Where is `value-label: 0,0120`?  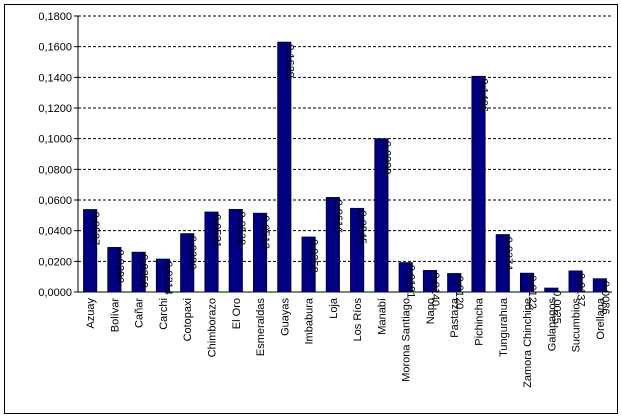 value-label: 0,0120 is located at coordinates (459, 293).